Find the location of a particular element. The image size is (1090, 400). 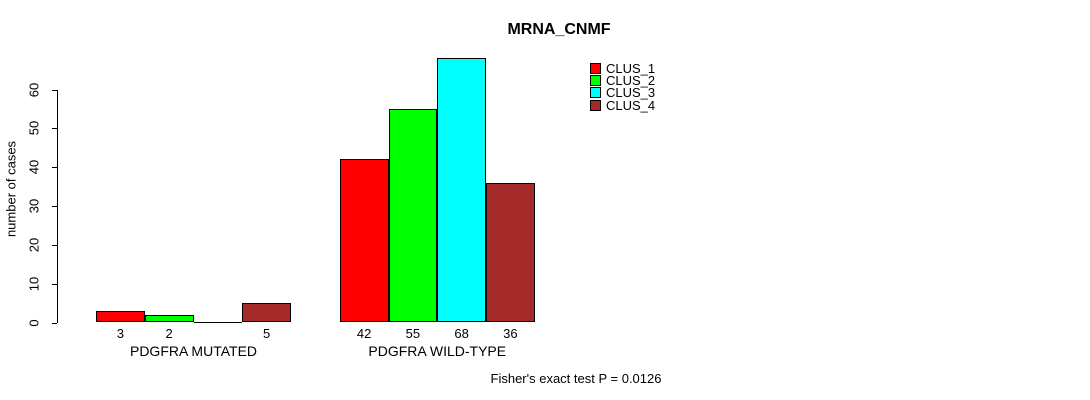

bar-value-label: 55 is located at coordinates (413, 333).